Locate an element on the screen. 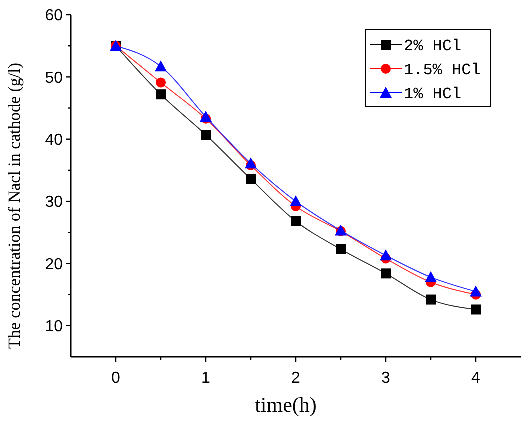  legend-label: 2% HCl is located at coordinates (433, 47).